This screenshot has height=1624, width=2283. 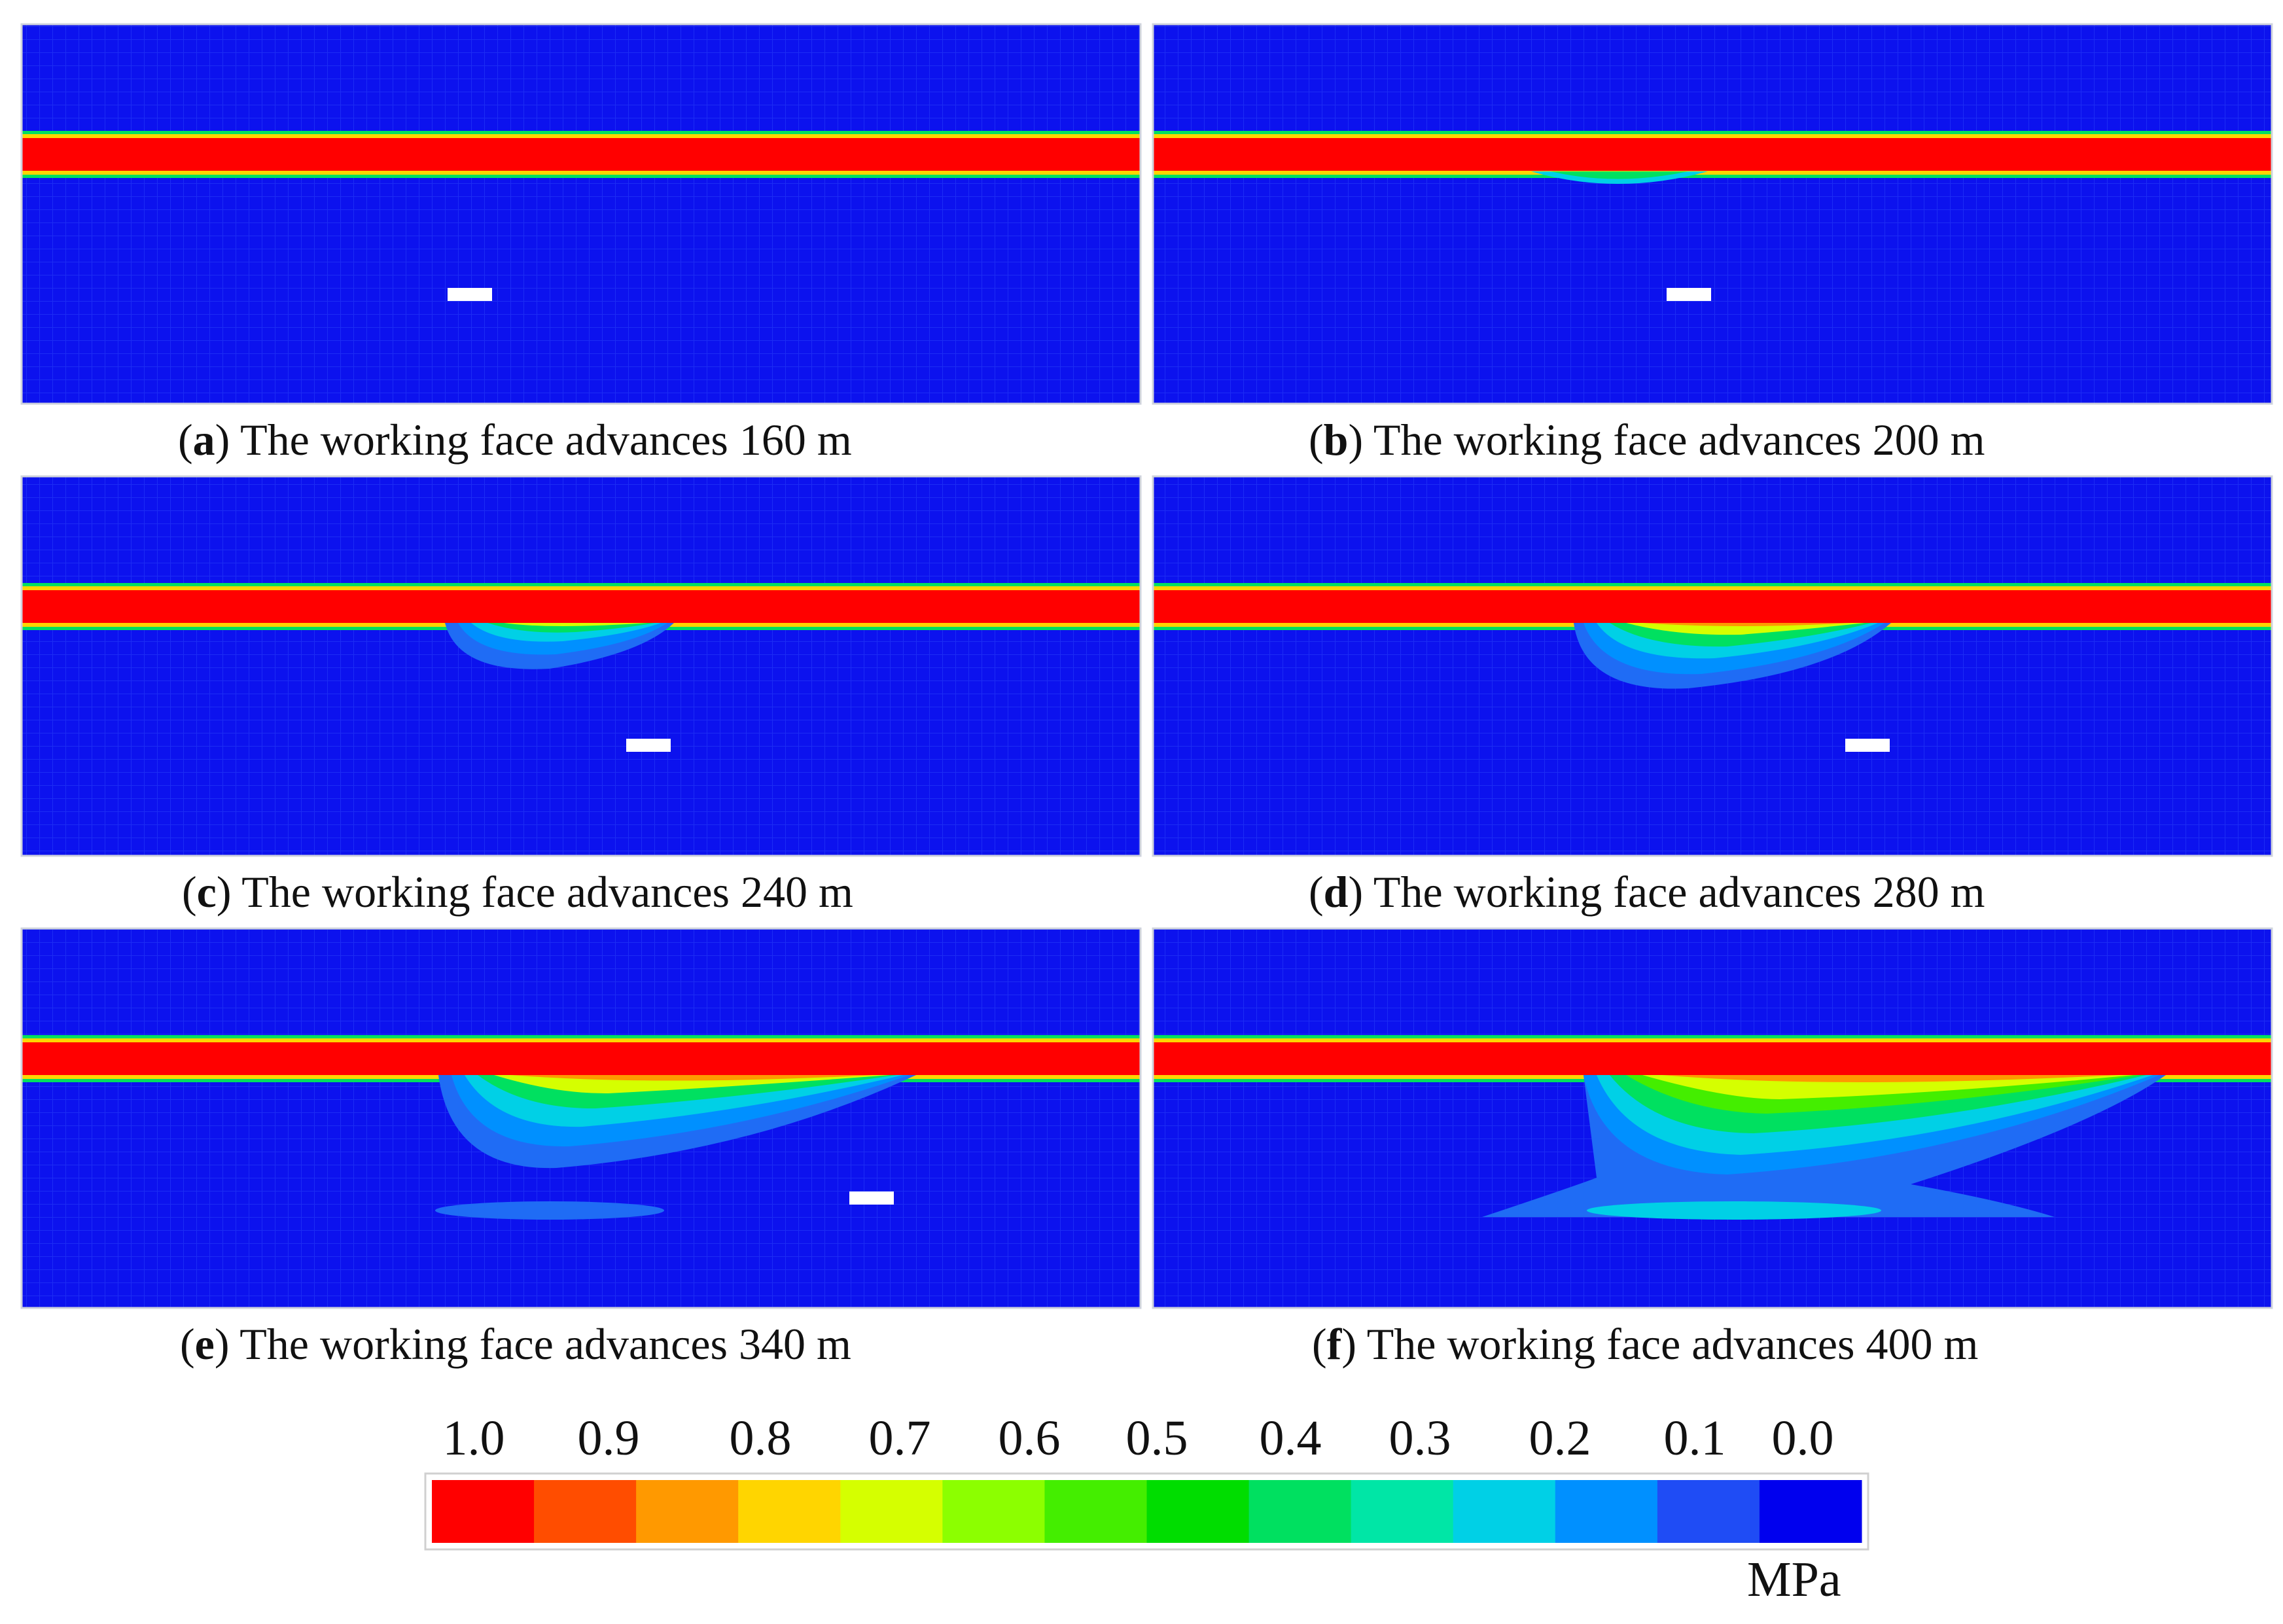 I want to click on caption-c-letter: c, so click(x=206, y=892).